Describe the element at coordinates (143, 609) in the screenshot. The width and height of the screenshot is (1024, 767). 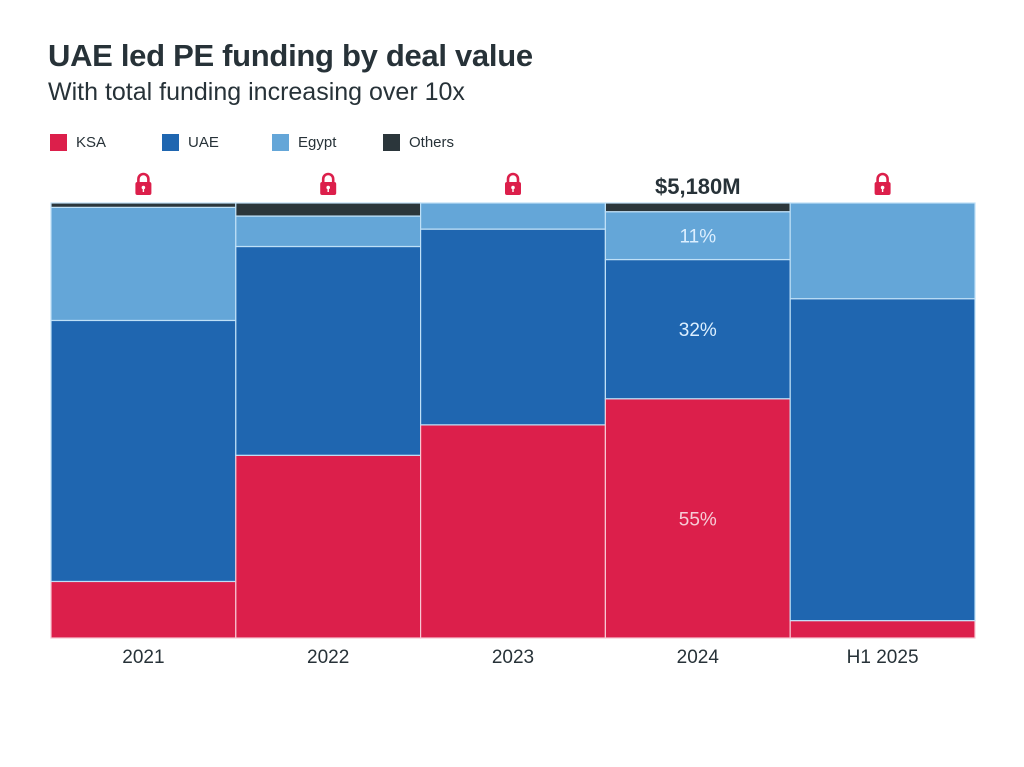
I see `bar-segment-ksa-2021` at that location.